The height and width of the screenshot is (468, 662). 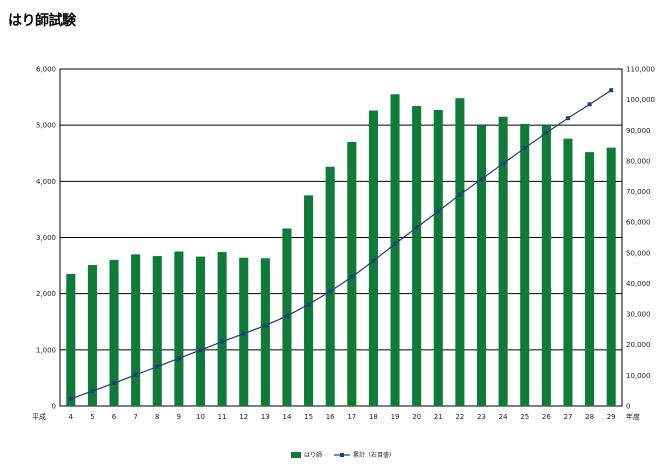 What do you see at coordinates (114, 417) in the screenshot?
I see `x-axis-tick-label: 6` at bounding box center [114, 417].